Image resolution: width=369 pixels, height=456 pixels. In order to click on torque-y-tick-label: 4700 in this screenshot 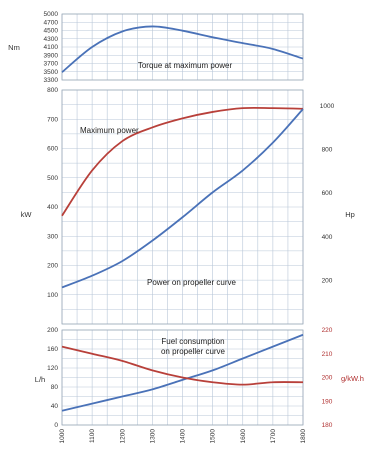, I will do `click(51, 22)`.